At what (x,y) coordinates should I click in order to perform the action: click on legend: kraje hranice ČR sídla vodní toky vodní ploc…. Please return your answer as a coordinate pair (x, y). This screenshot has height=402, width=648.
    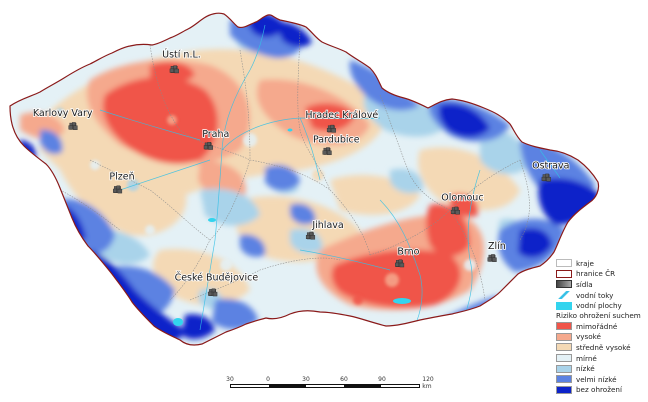
    Looking at the image, I should click on (602, 326).